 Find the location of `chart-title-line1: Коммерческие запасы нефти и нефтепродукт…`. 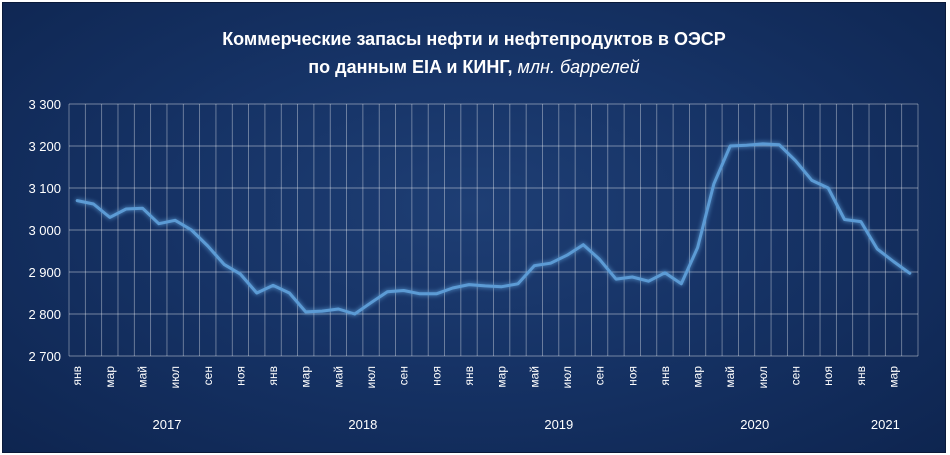

chart-title-line1: Коммерческие запасы нефти и нефтепродукт… is located at coordinates (474, 39).